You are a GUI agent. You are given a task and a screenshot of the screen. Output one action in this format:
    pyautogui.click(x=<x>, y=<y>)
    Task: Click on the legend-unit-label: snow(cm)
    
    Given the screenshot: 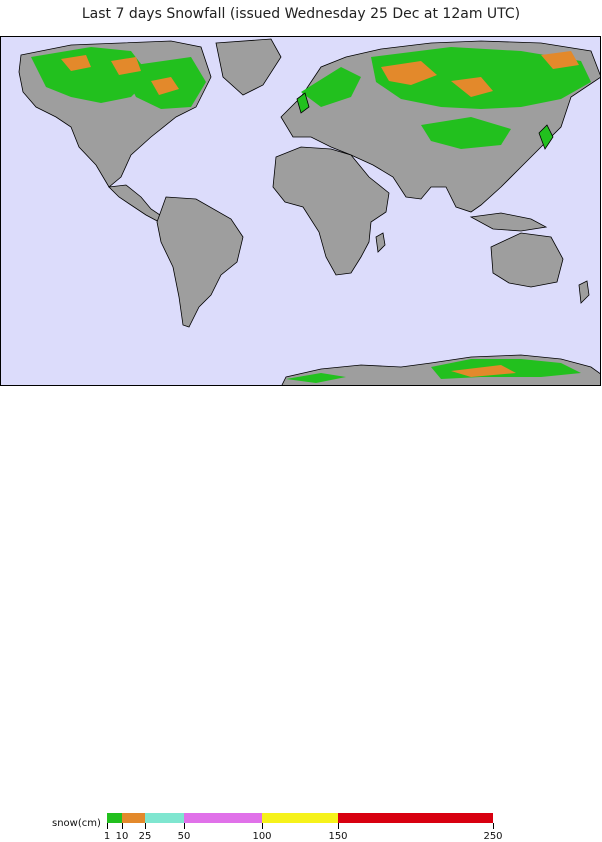 What is the action you would take?
    pyautogui.click(x=76, y=823)
    